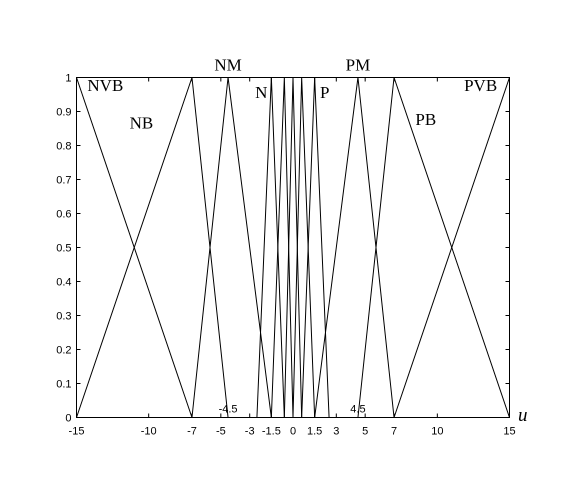  I want to click on x-tick-label-m5: -5, so click(221, 432).